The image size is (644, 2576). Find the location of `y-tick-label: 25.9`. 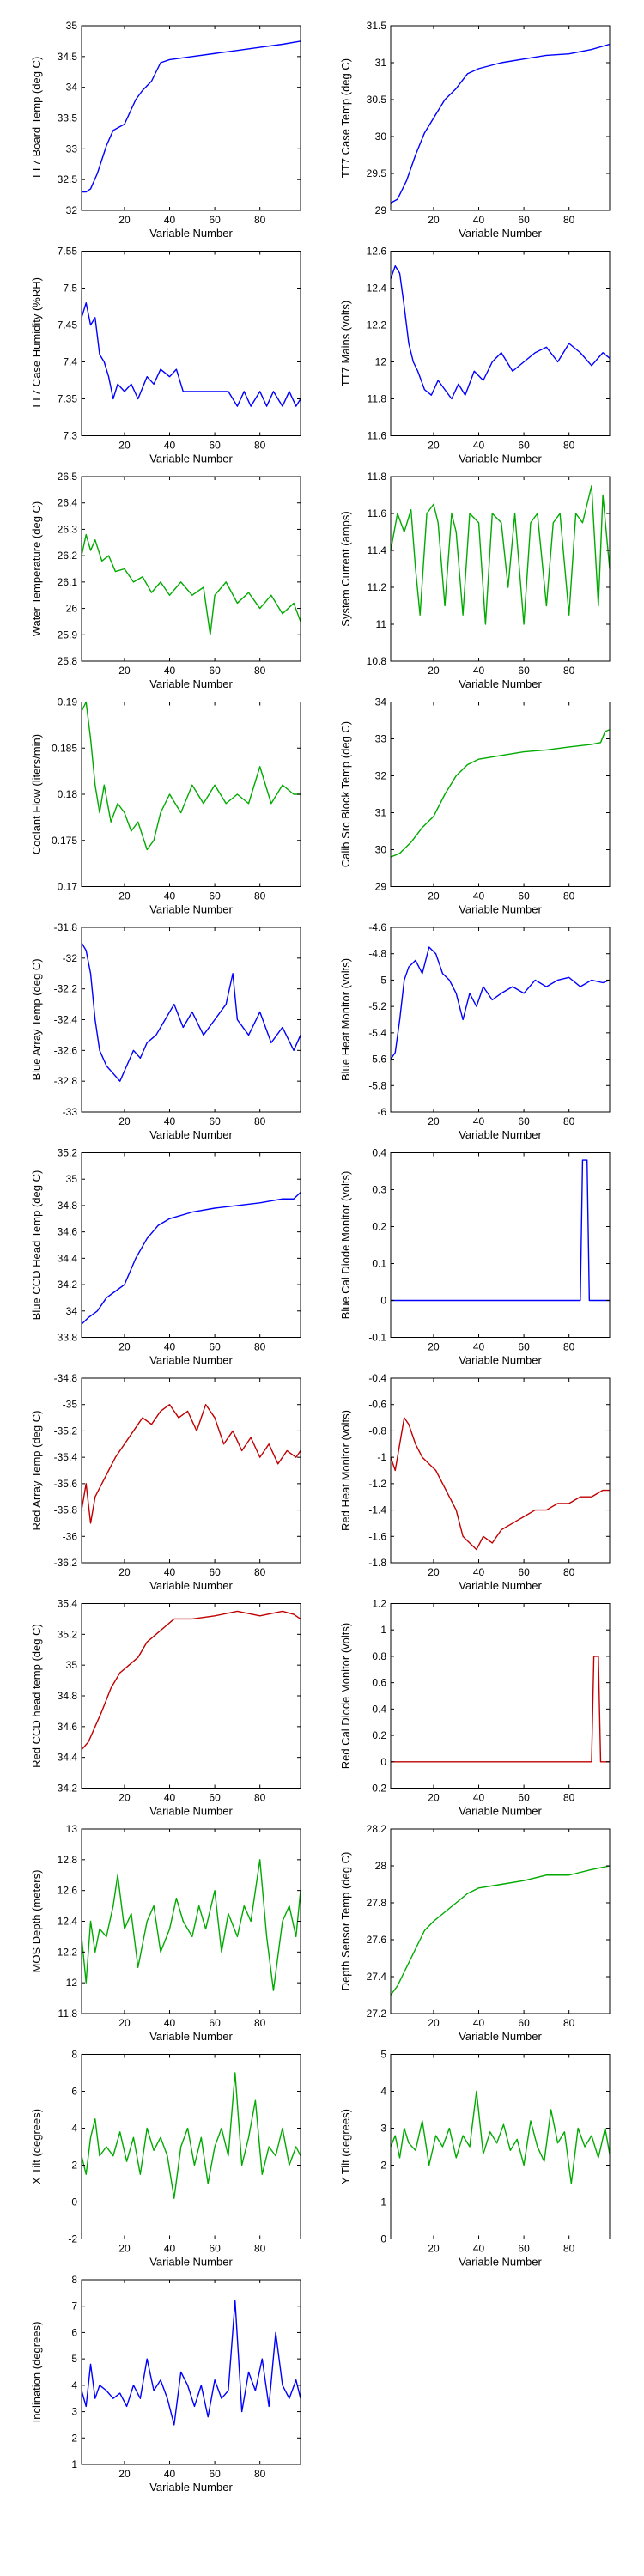

y-tick-label: 25.9 is located at coordinates (68, 635).